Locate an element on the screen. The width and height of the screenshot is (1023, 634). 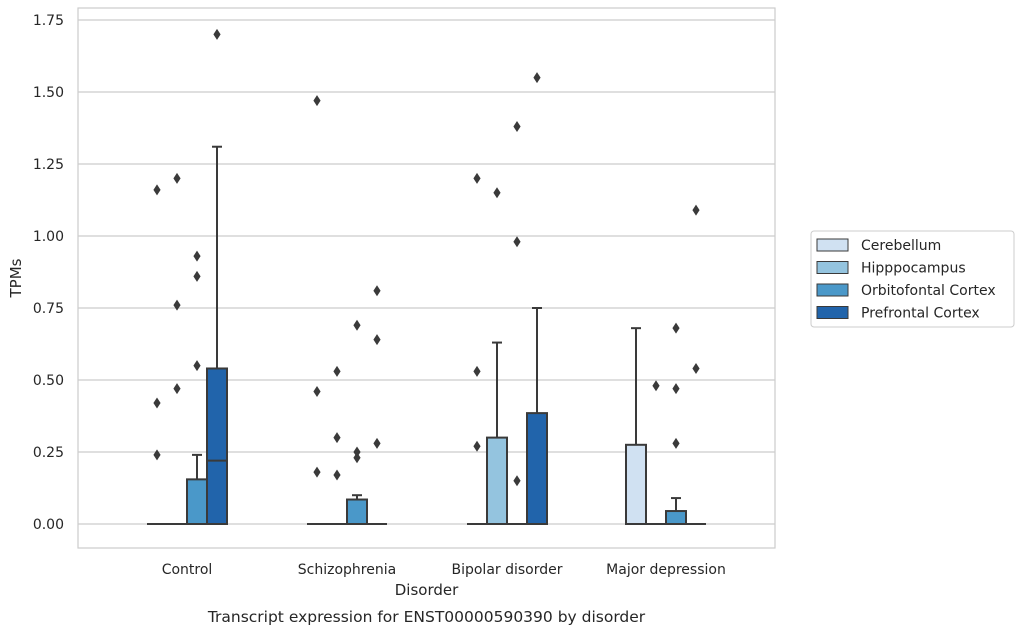
x-tick-label: Bipolar disorder is located at coordinates (506, 570).